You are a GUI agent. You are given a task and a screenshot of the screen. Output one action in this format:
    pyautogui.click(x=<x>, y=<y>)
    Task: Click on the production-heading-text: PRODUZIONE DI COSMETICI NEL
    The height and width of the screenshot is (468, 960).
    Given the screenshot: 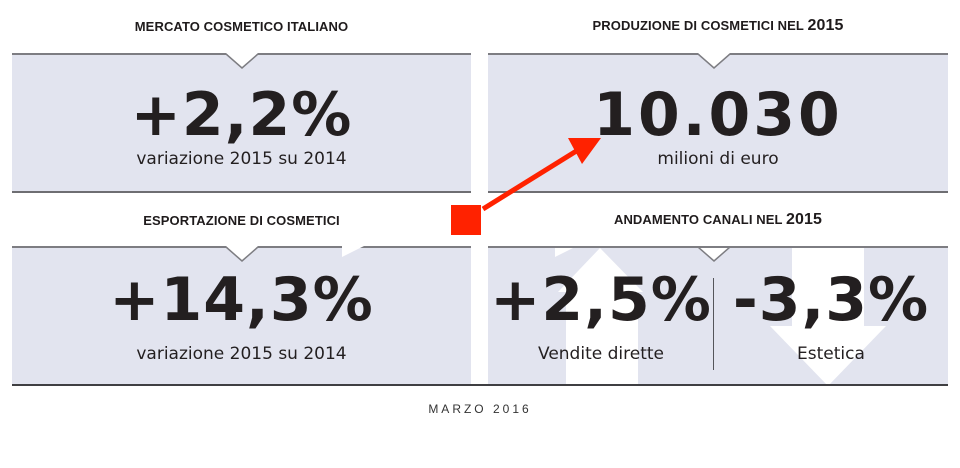 What is the action you would take?
    pyautogui.click(x=698, y=25)
    